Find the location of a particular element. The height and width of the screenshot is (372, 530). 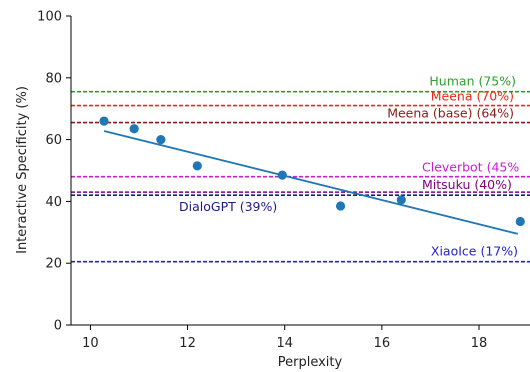

reference-label: Meena (70%) is located at coordinates (472, 96).